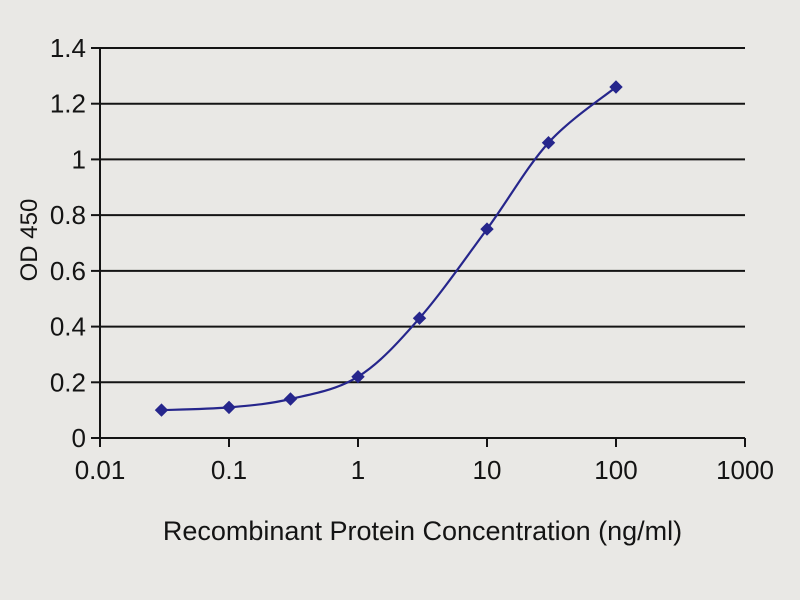  Describe the element at coordinates (79, 438) in the screenshot. I see `y-tick-label: 0` at that location.